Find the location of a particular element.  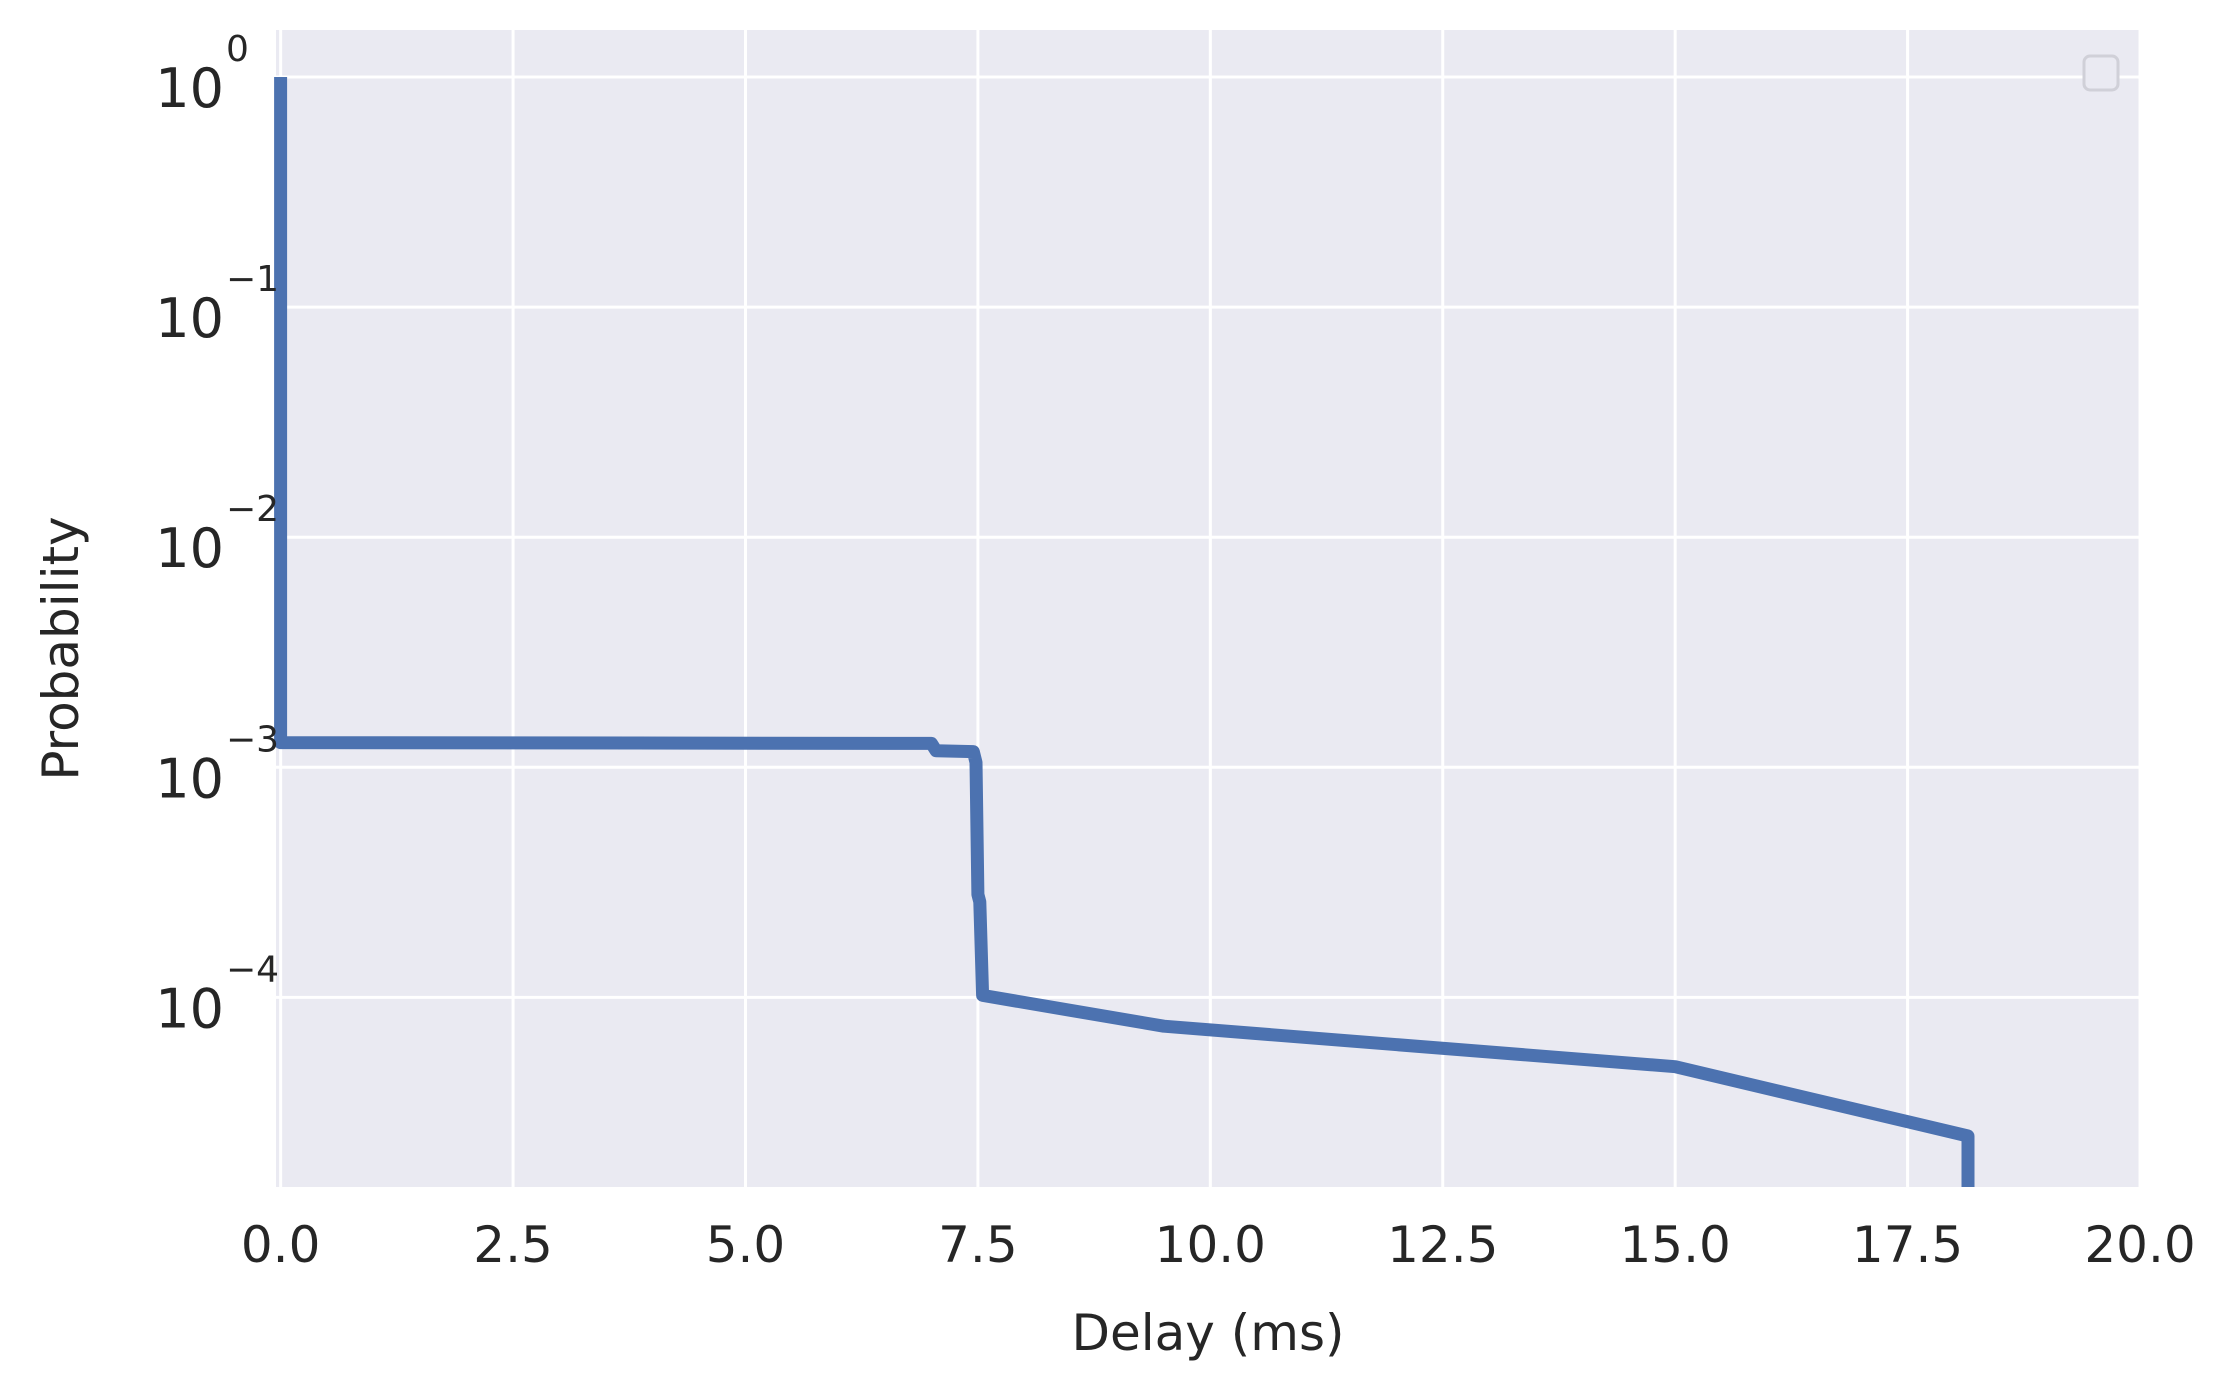

y-tick-exponent: 0 is located at coordinates (237, 49).